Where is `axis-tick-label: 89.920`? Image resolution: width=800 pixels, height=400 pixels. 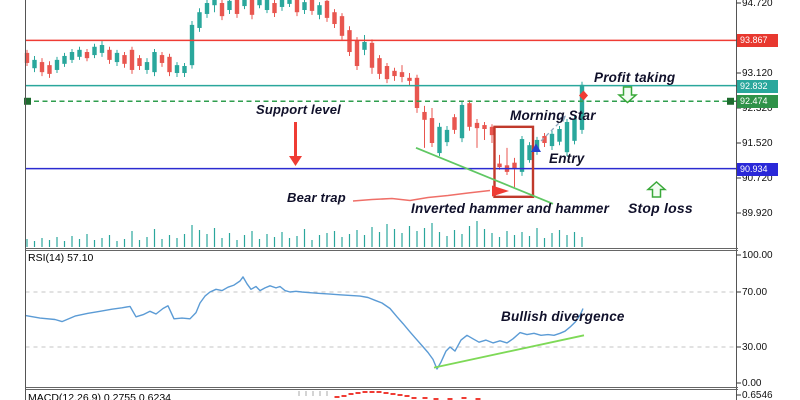
axis-tick-label: 89.920 is located at coordinates (757, 213).